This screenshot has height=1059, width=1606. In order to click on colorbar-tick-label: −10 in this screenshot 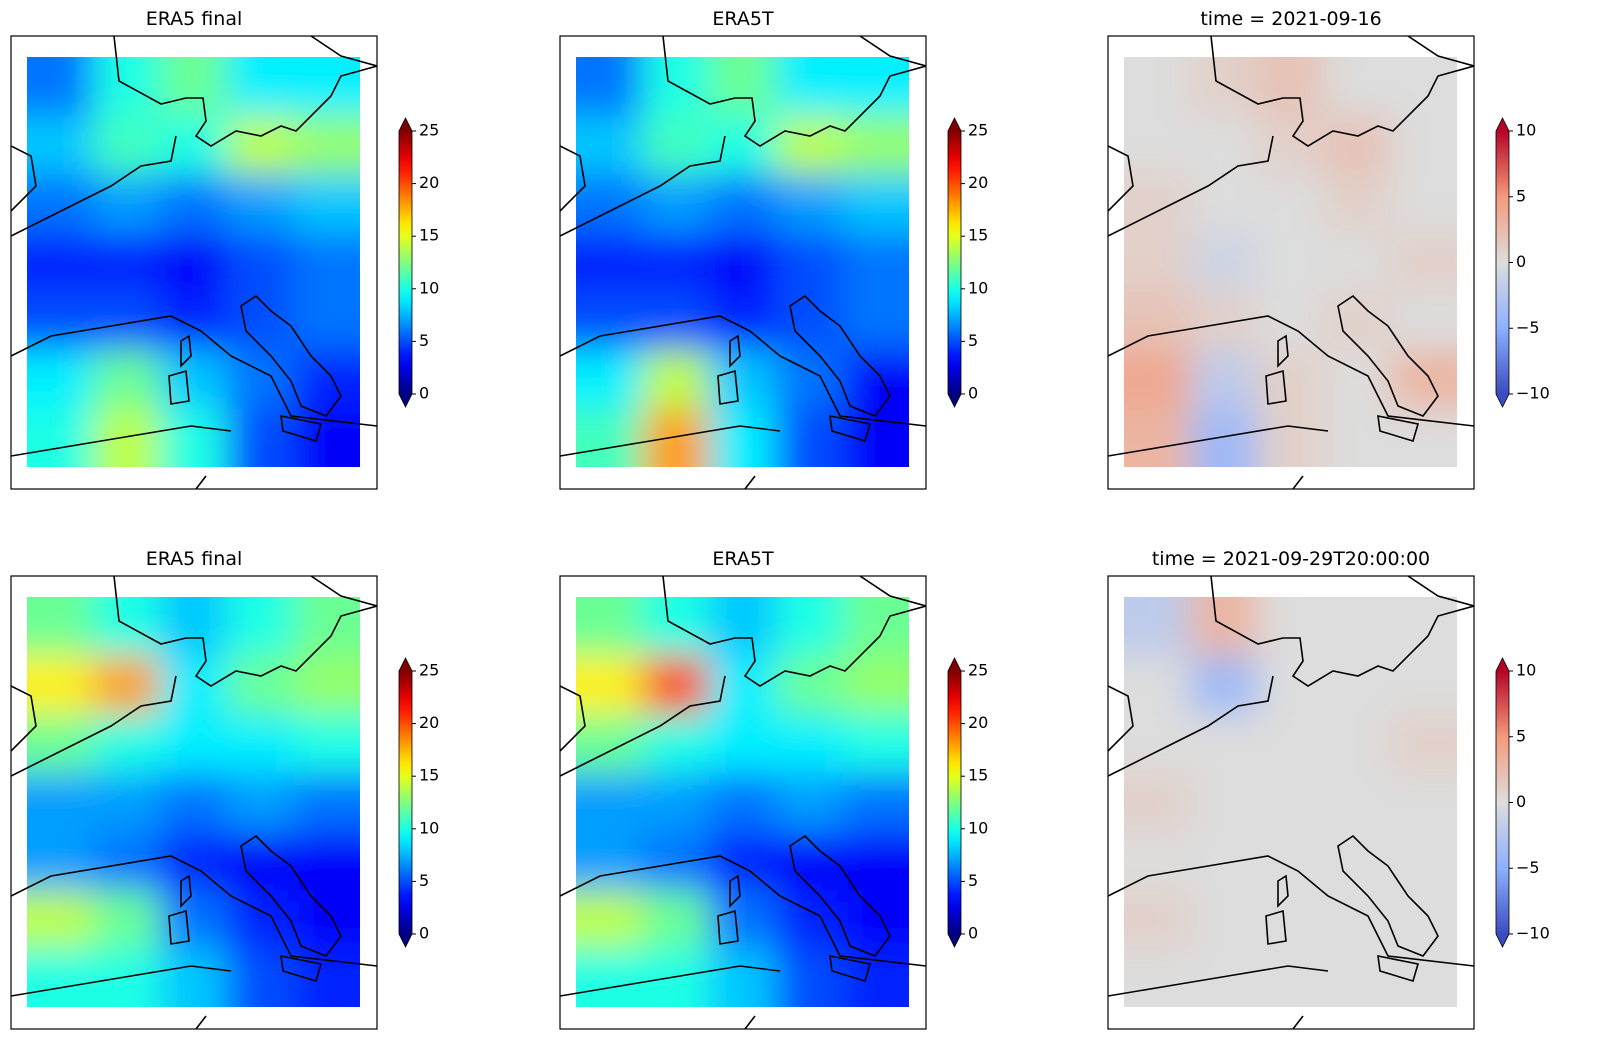, I will do `click(1533, 393)`.